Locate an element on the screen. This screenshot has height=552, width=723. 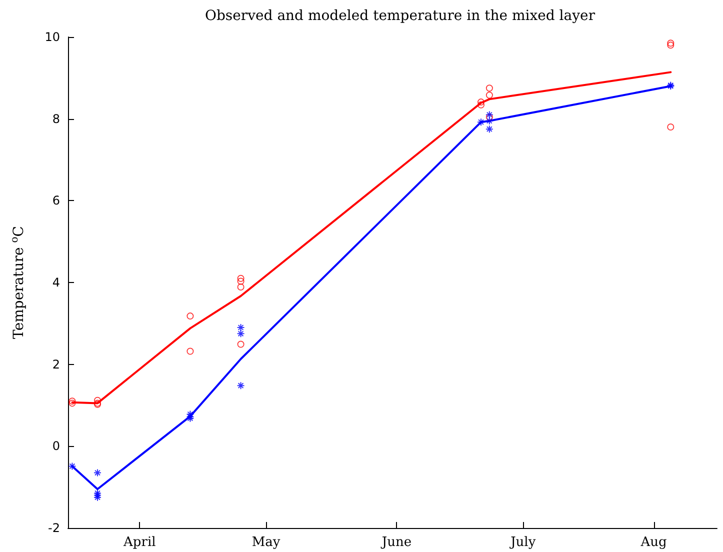
y-tick-label: 6 is located at coordinates (56, 201).